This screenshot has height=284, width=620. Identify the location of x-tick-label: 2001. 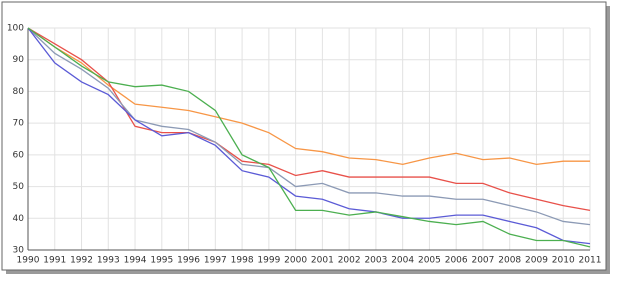
(322, 261).